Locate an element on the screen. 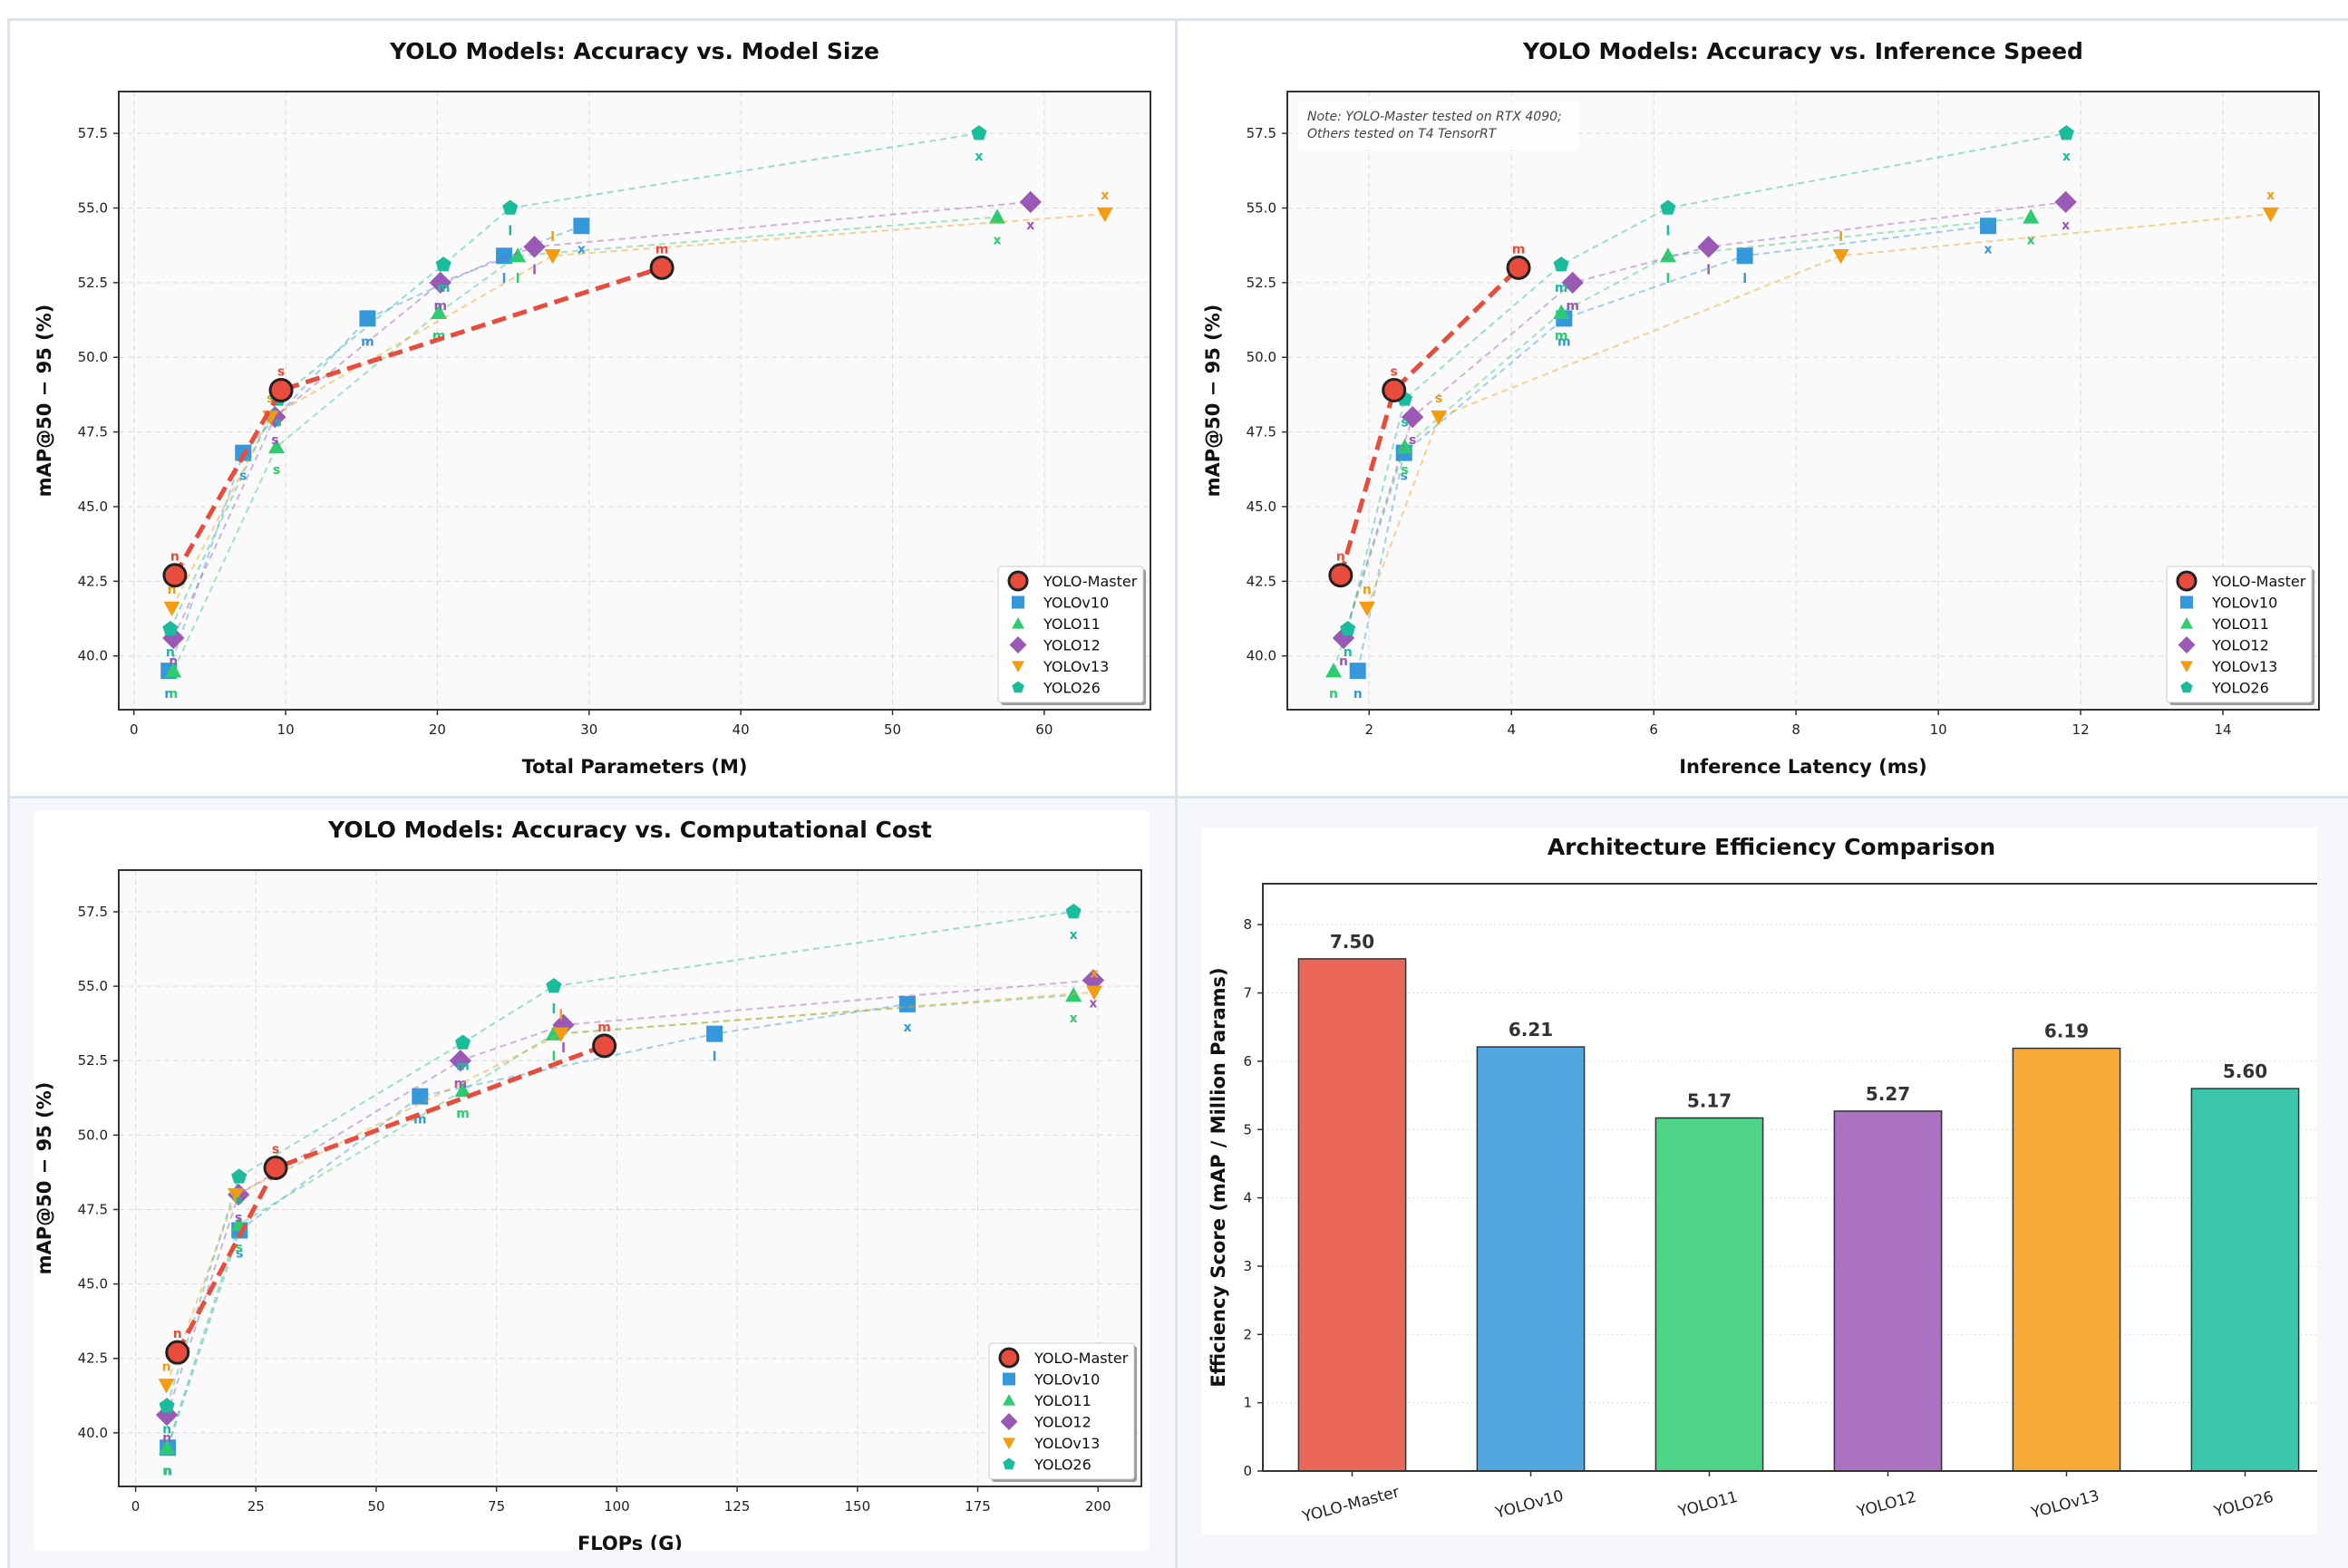 The image size is (2348, 1568). x-axis-label: FLOPs (G) is located at coordinates (630, 1541).